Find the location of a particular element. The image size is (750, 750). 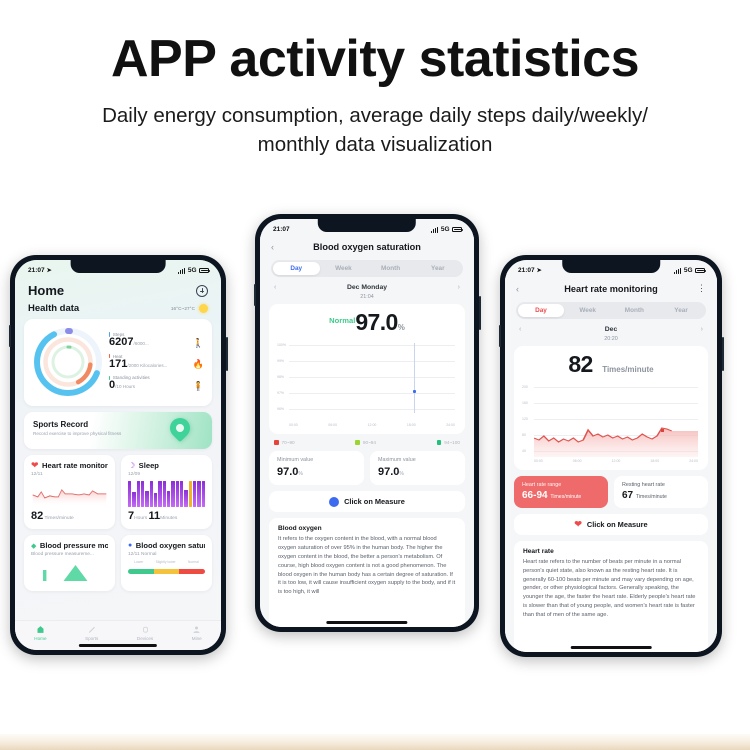

add-circle-icon is located at coordinates (202, 290).